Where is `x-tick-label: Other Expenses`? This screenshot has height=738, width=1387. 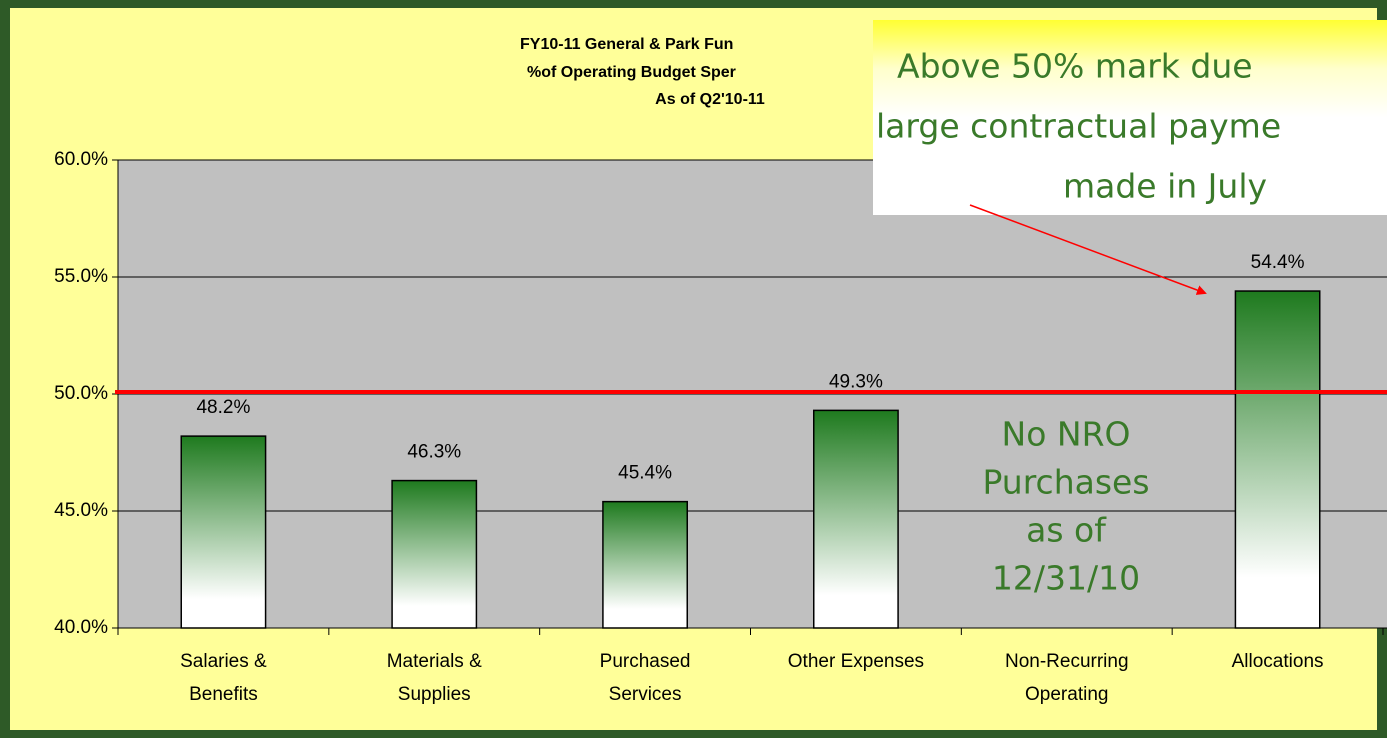
x-tick-label: Other Expenses is located at coordinates (856, 661).